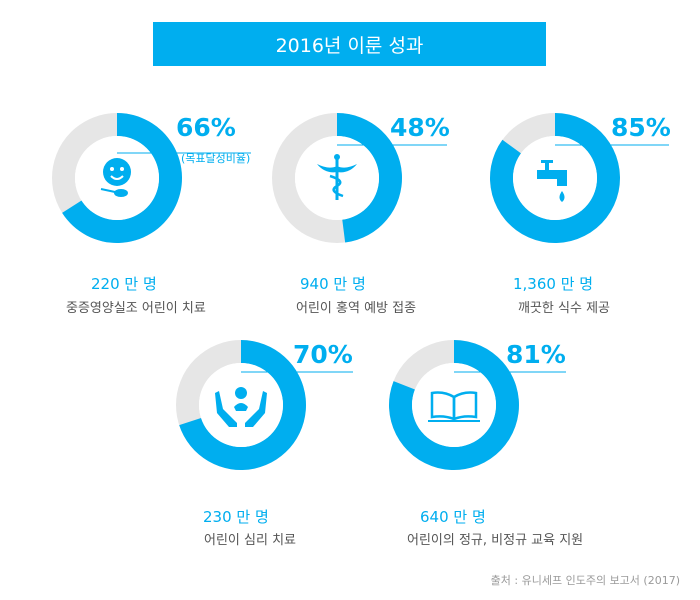 Image resolution: width=700 pixels, height=600 pixels. I want to click on donut-value-arc, so click(122, 178).